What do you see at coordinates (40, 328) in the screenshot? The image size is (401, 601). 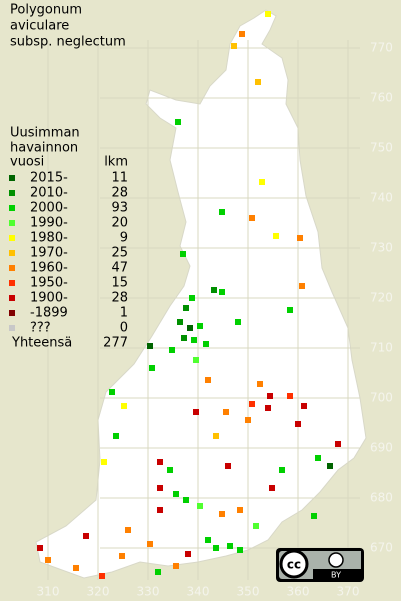 I see `legend-label: ???` at bounding box center [40, 328].